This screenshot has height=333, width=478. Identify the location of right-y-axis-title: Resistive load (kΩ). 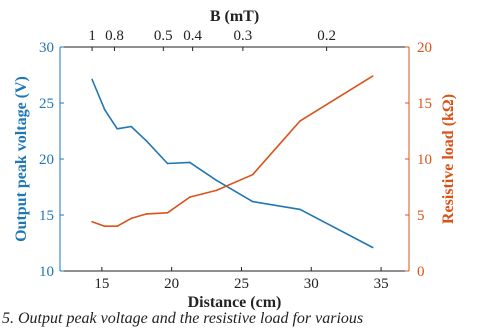
(448, 159).